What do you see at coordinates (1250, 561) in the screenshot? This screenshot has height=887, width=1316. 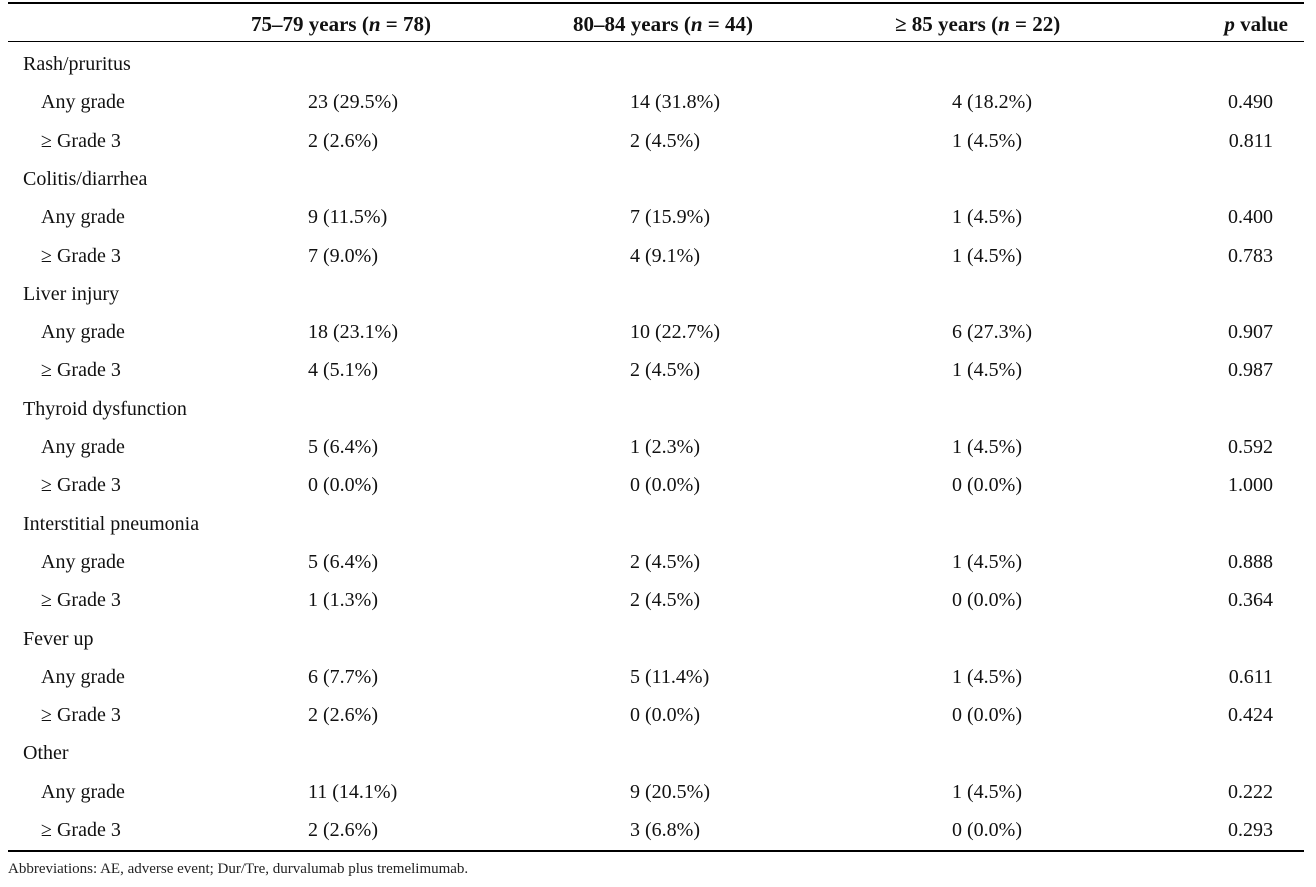 I see `cell-p-value: 0.888` at bounding box center [1250, 561].